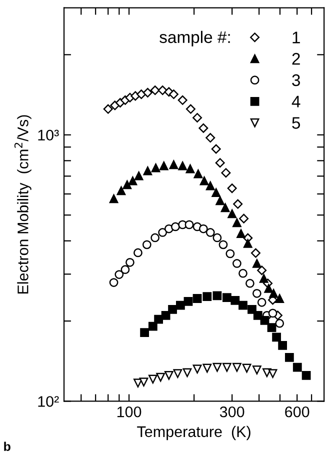 The image size is (330, 458). I want to click on legend-label: 2, so click(296, 58).